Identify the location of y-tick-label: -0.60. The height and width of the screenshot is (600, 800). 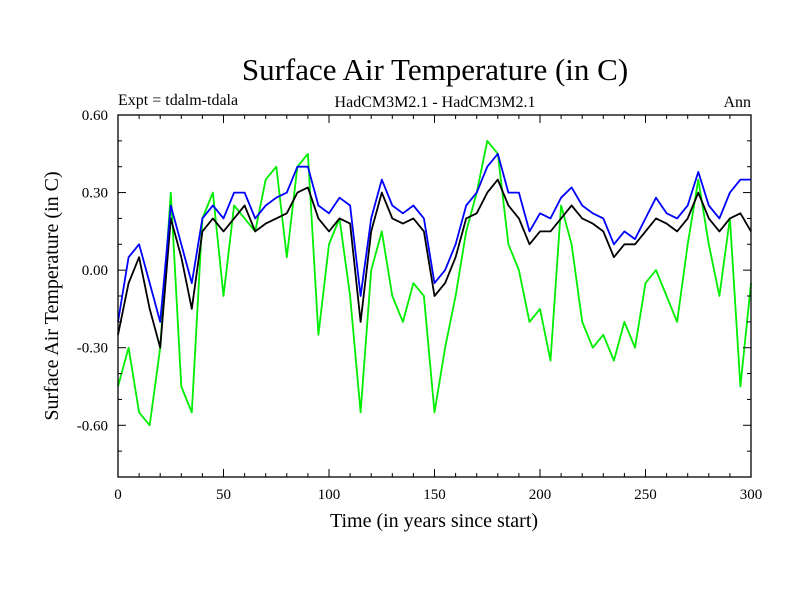
(92, 426).